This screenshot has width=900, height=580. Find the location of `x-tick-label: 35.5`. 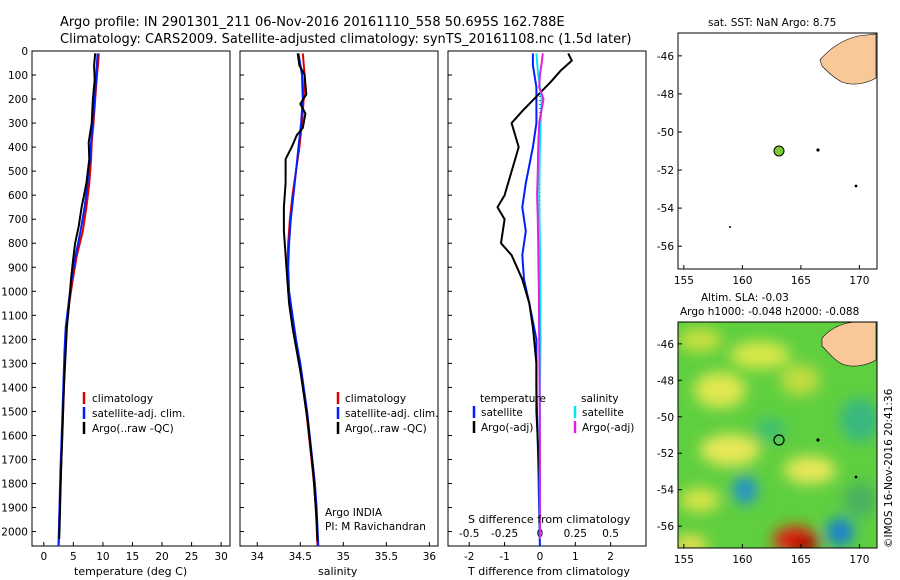

x-tick-label: 35.5 is located at coordinates (386, 557).